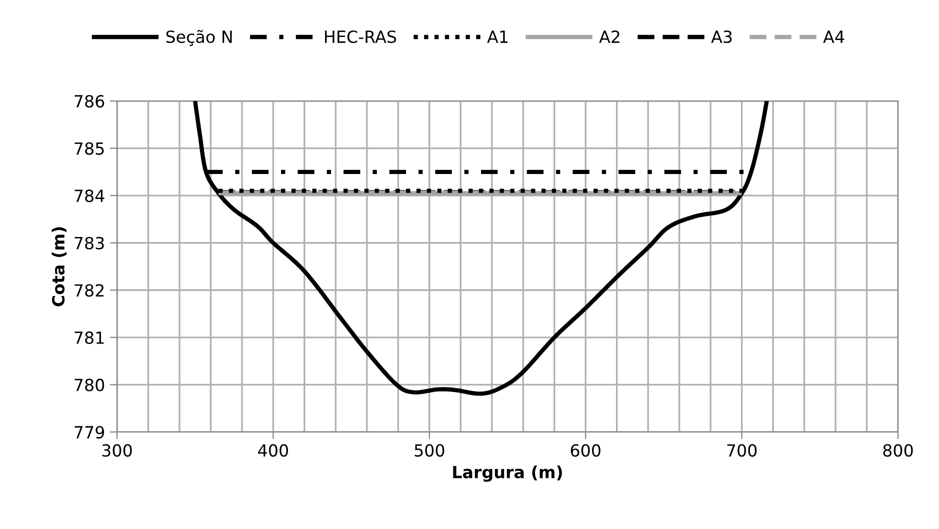 Image resolution: width=939 pixels, height=529 pixels. Describe the element at coordinates (833, 36) in the screenshot. I see `legend-label: A4` at that location.